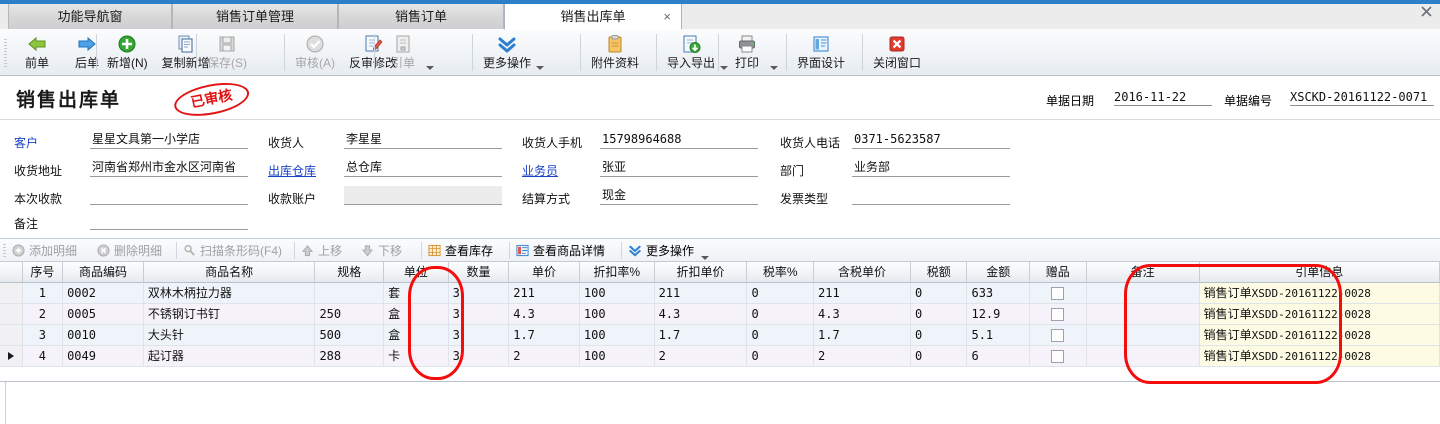  I want to click on cell-idx: 3, so click(43, 335).